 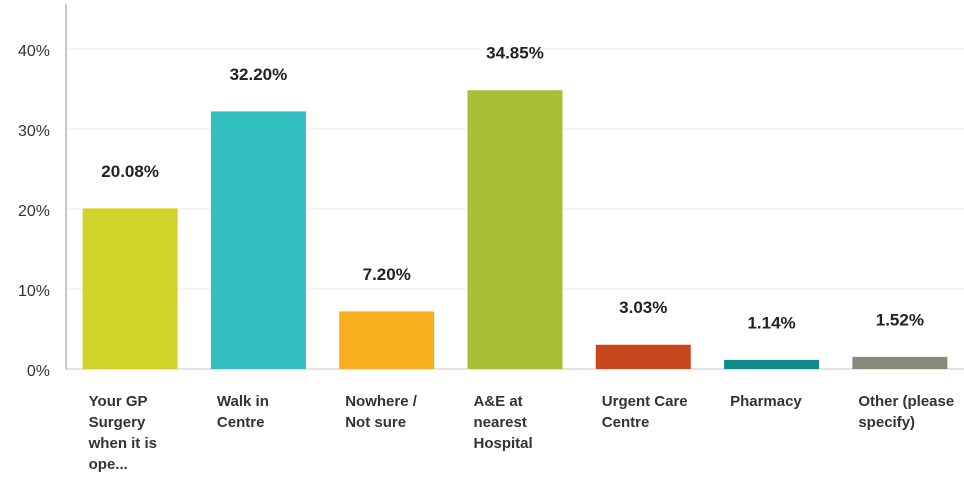 I want to click on y-tick-label: 30%, so click(x=34, y=131).